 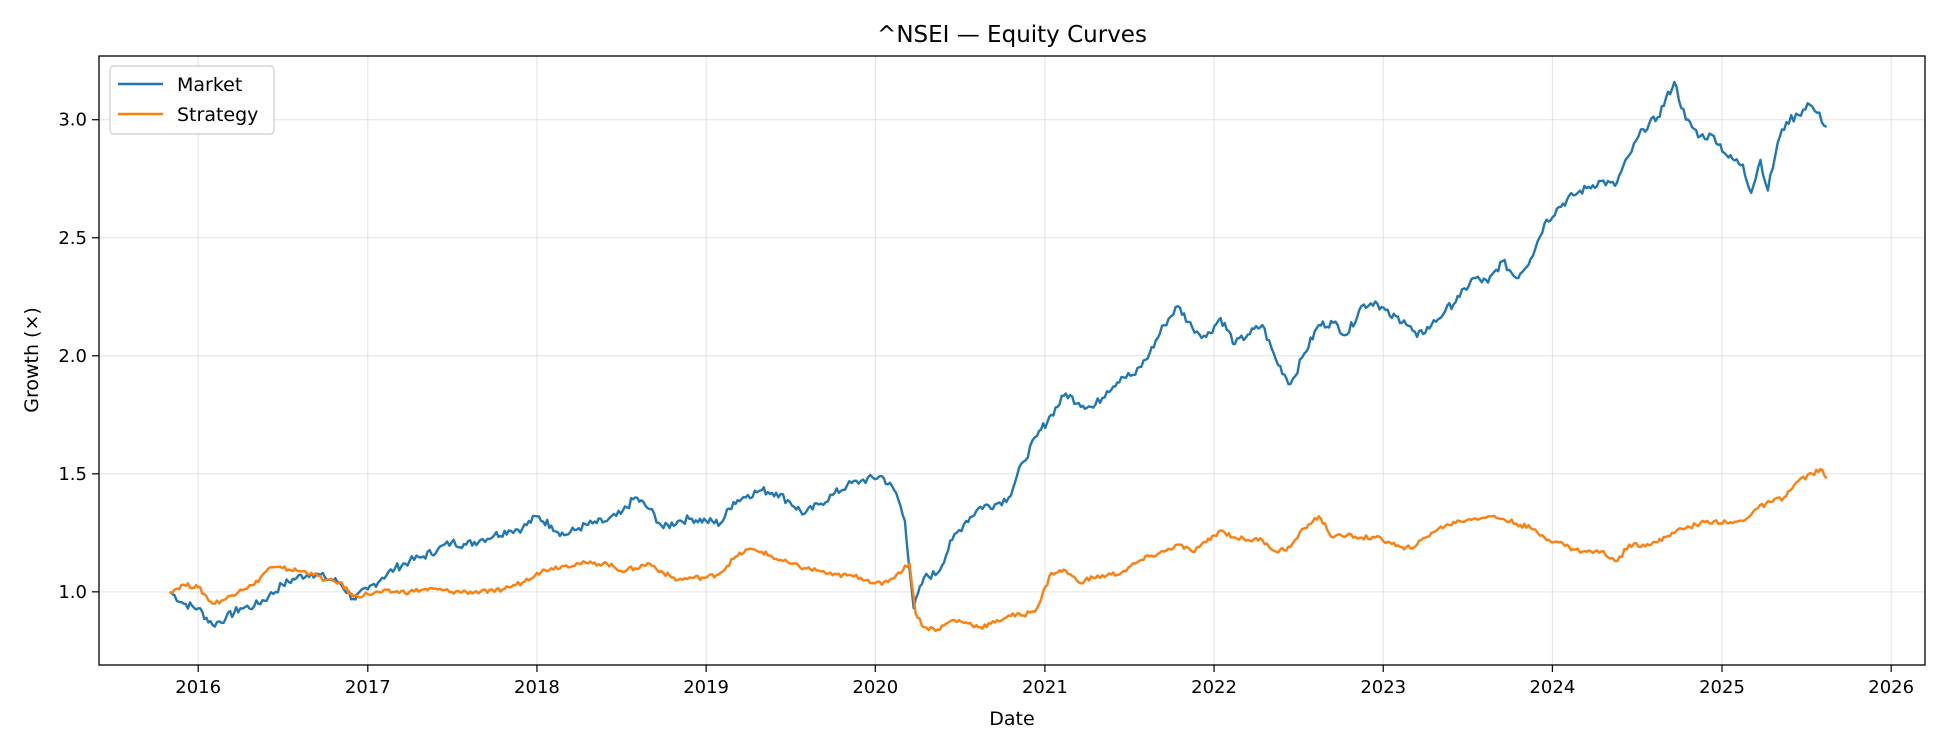 What do you see at coordinates (72, 238) in the screenshot?
I see `y-tick-label: 2.5` at bounding box center [72, 238].